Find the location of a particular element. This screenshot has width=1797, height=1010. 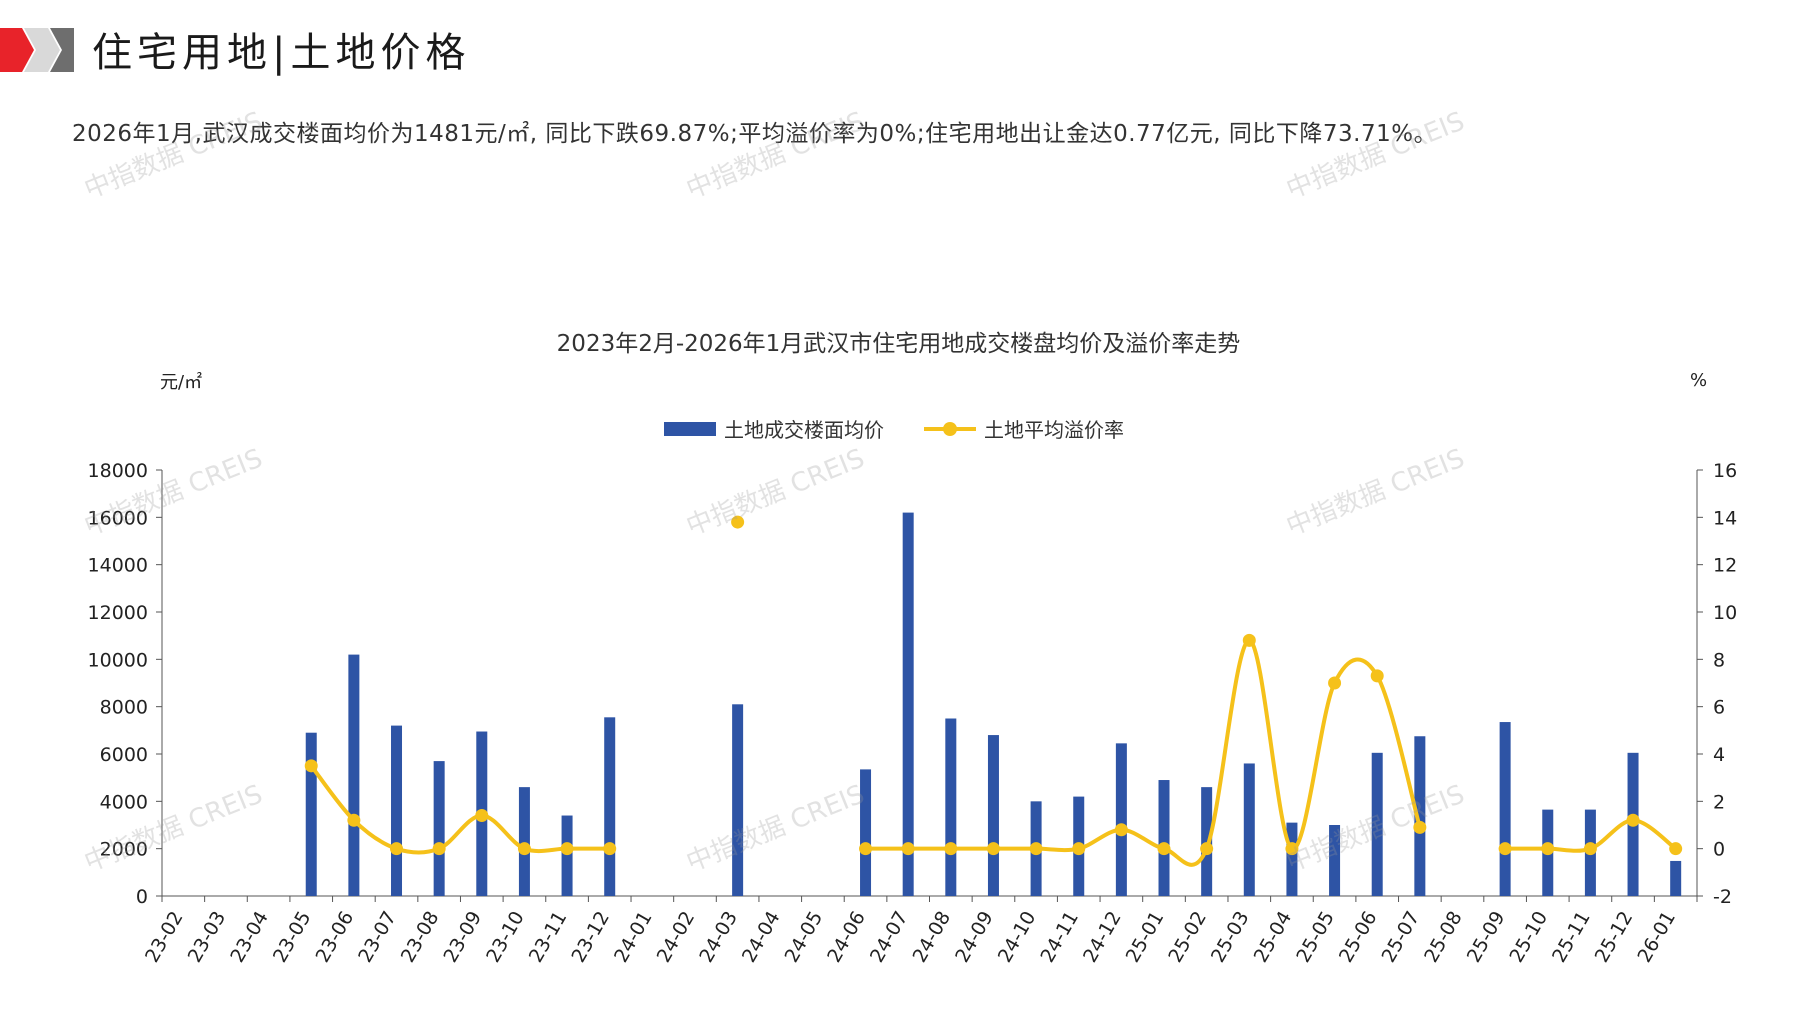

x-tick-label: 23-12 is located at coordinates (590, 937).